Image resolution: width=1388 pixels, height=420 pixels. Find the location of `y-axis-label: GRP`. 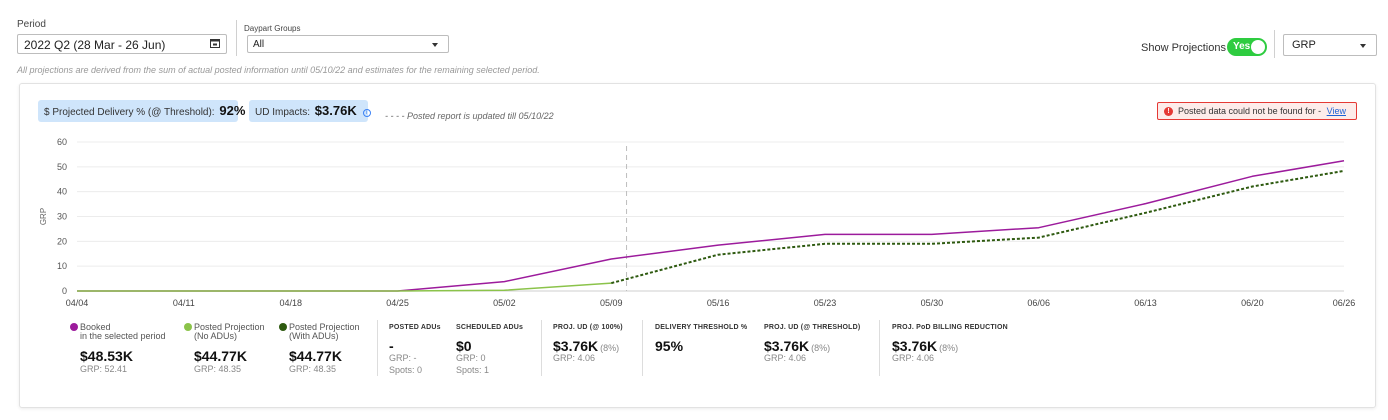

y-axis-label: GRP is located at coordinates (43, 216).